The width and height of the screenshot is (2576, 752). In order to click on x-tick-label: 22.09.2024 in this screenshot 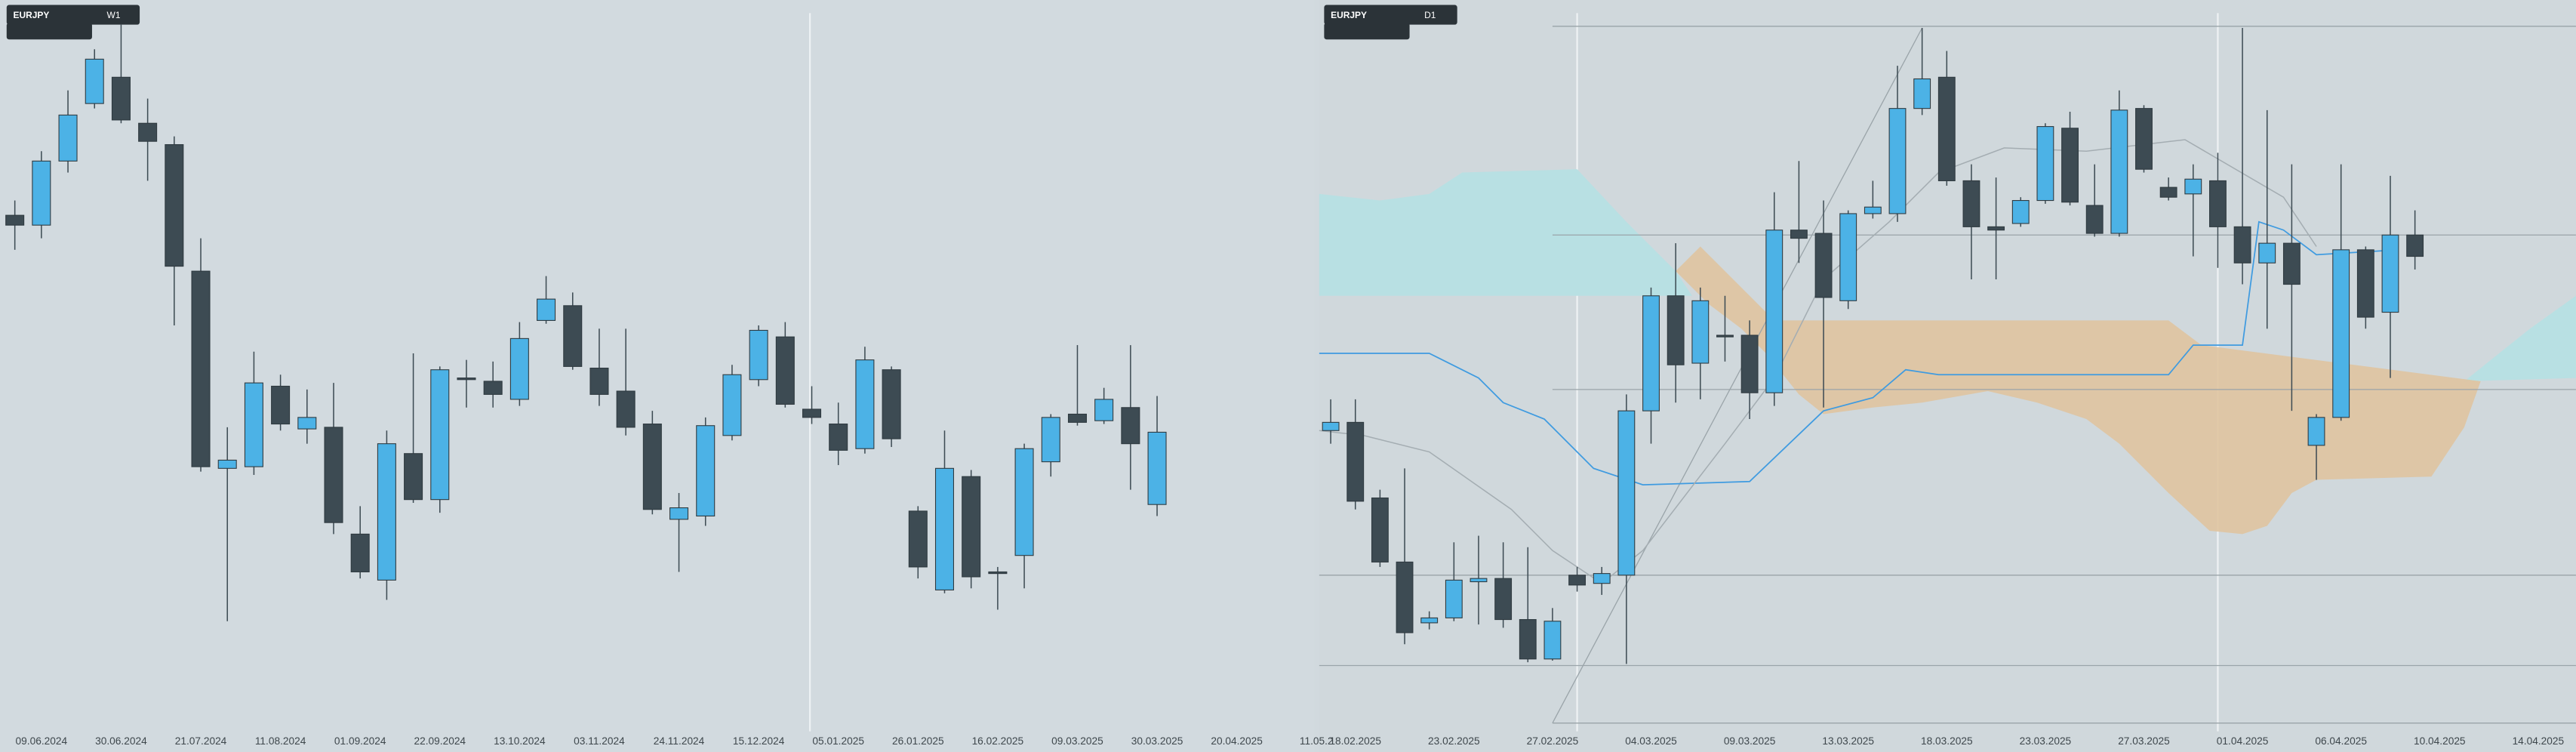, I will do `click(440, 741)`.